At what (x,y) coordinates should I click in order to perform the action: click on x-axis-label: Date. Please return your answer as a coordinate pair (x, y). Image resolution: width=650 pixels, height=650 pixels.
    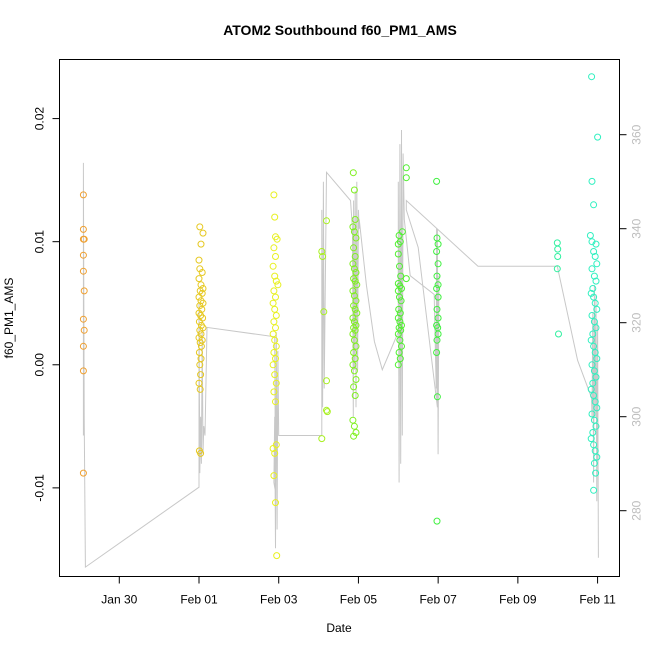
    Looking at the image, I should click on (339, 628).